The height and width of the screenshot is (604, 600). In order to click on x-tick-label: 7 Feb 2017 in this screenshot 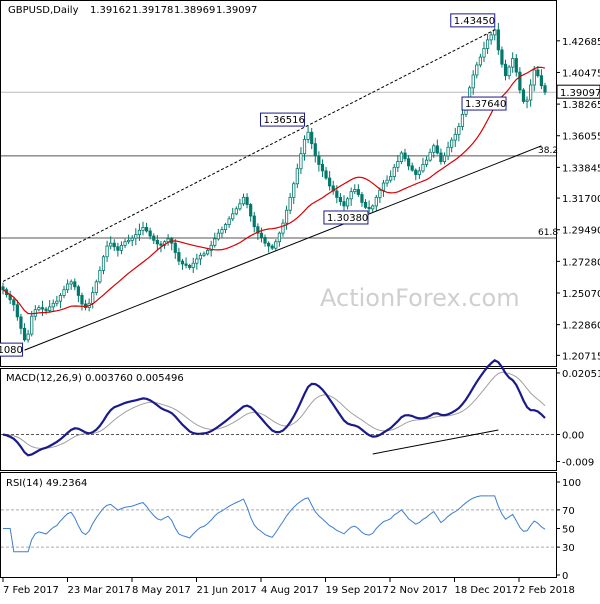, I will do `click(31, 590)`.